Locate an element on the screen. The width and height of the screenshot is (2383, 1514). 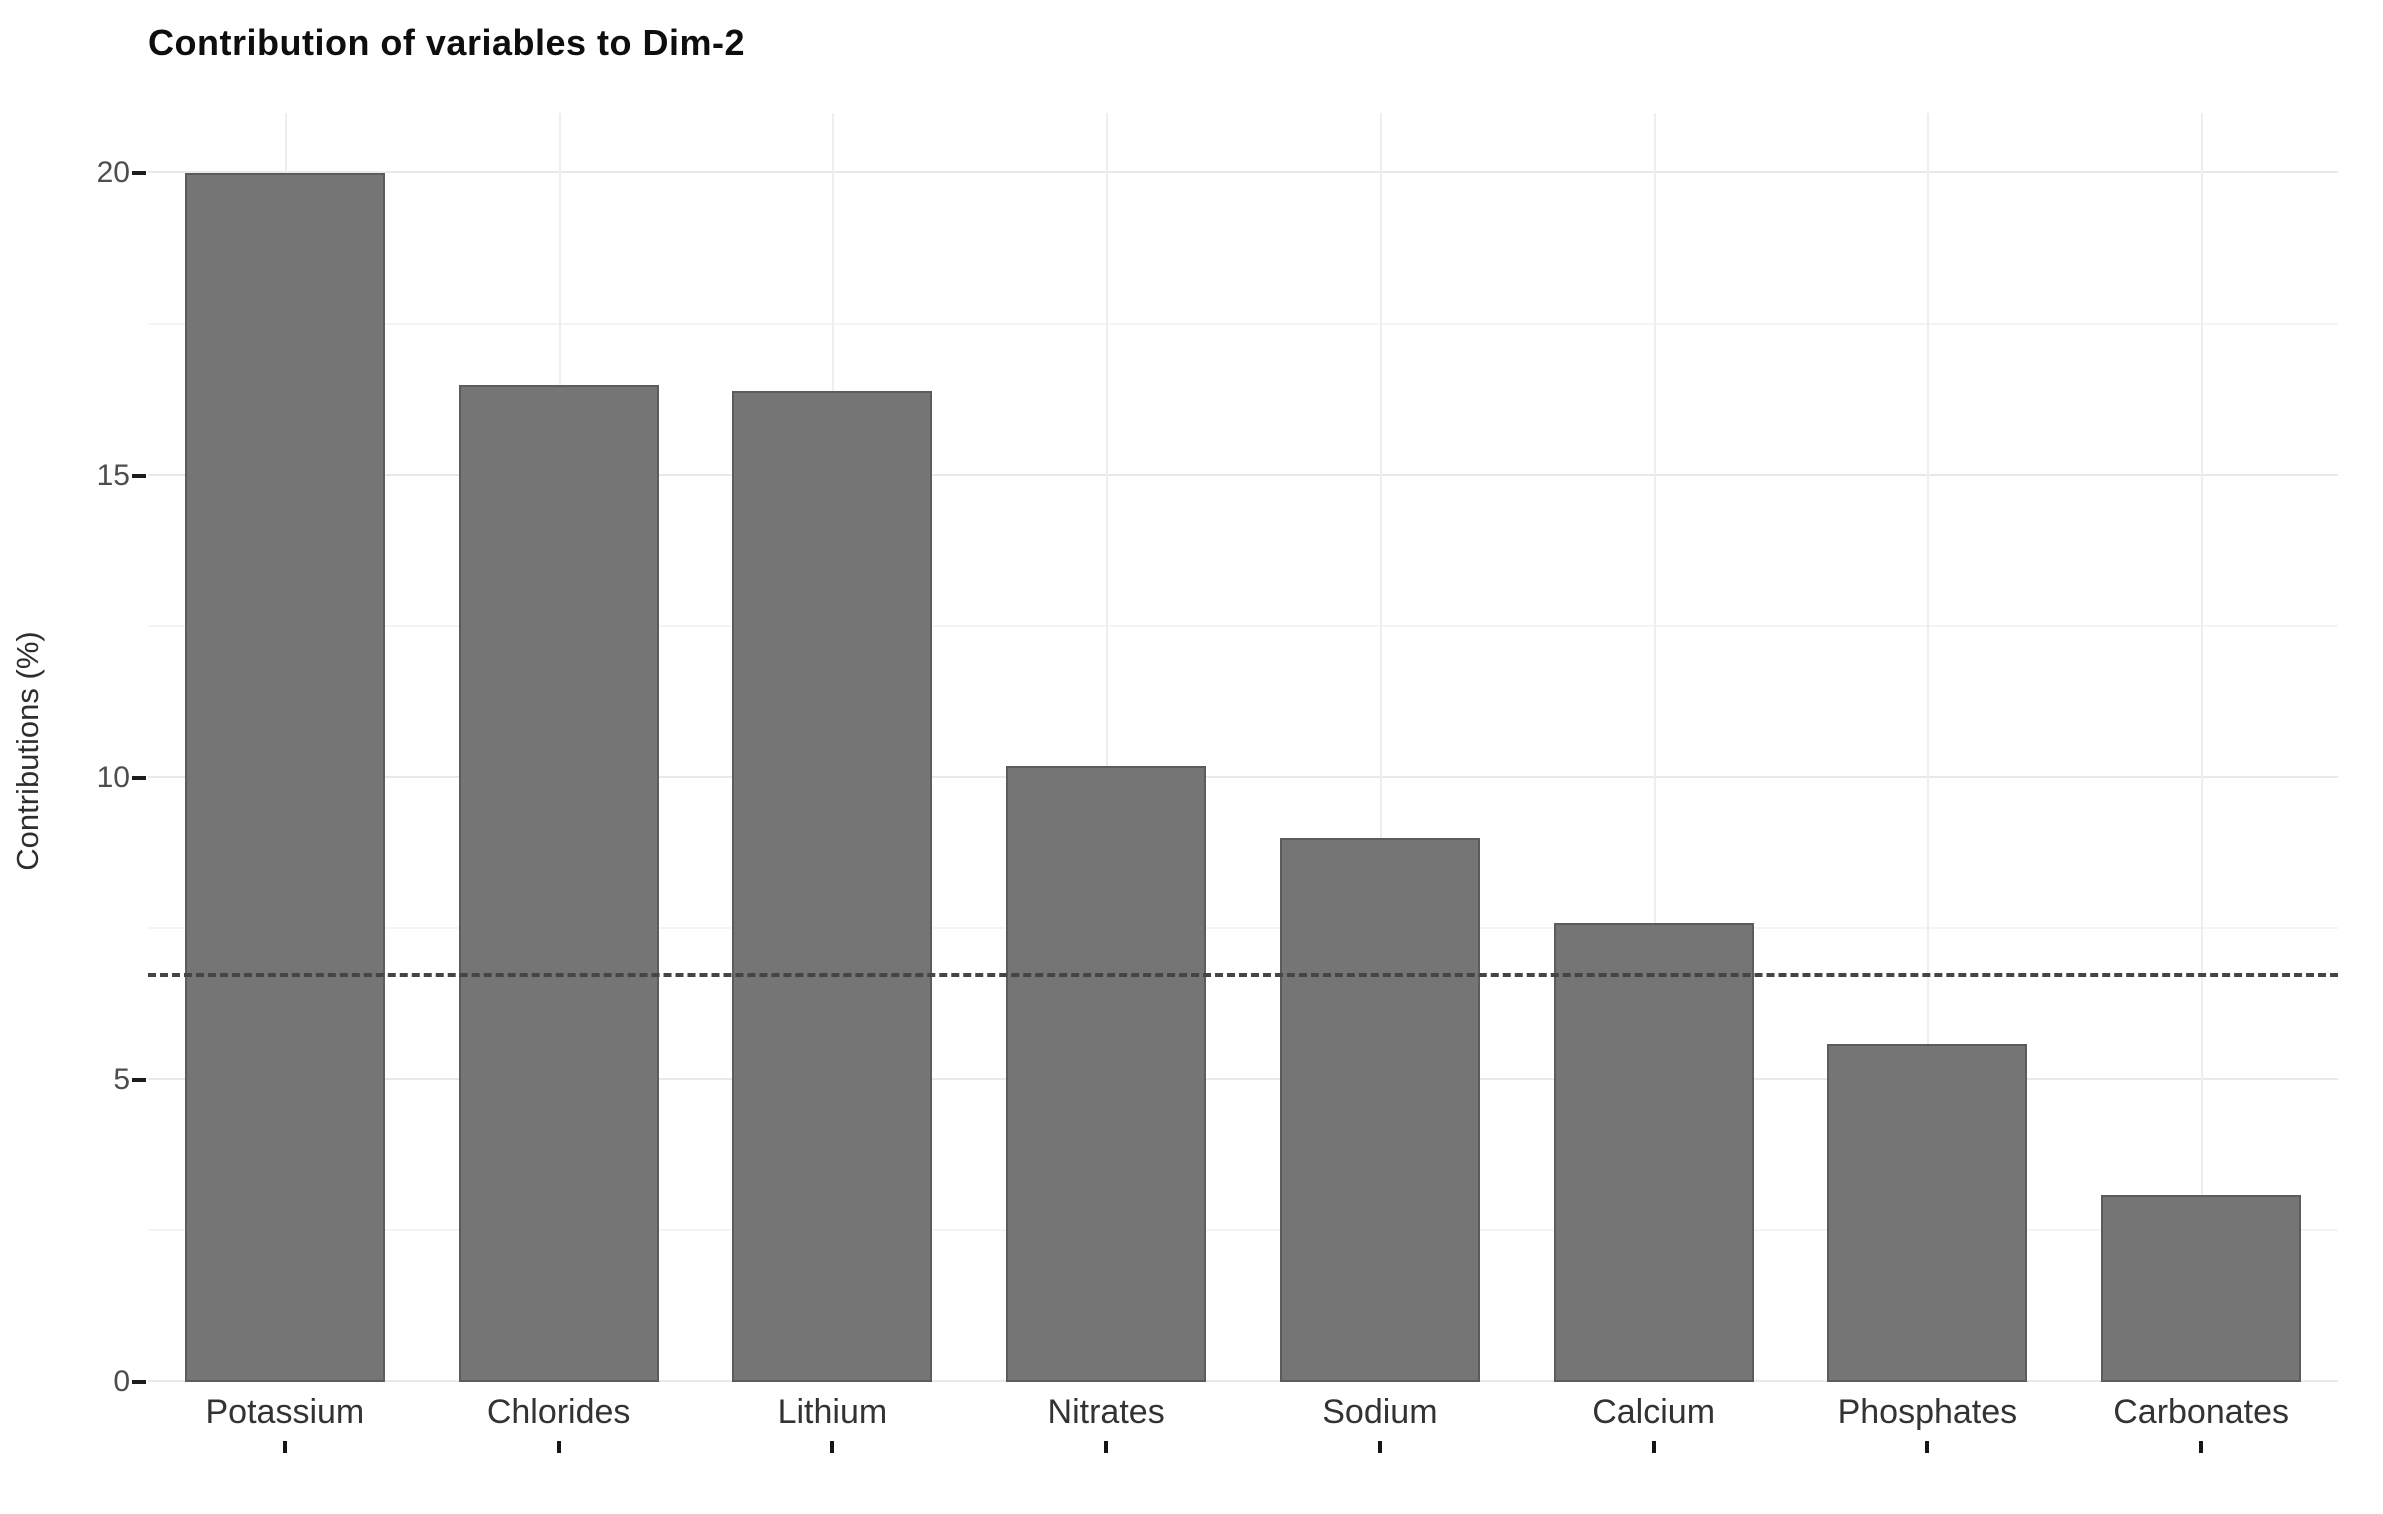
bar-carbonates is located at coordinates (2201, 1288).